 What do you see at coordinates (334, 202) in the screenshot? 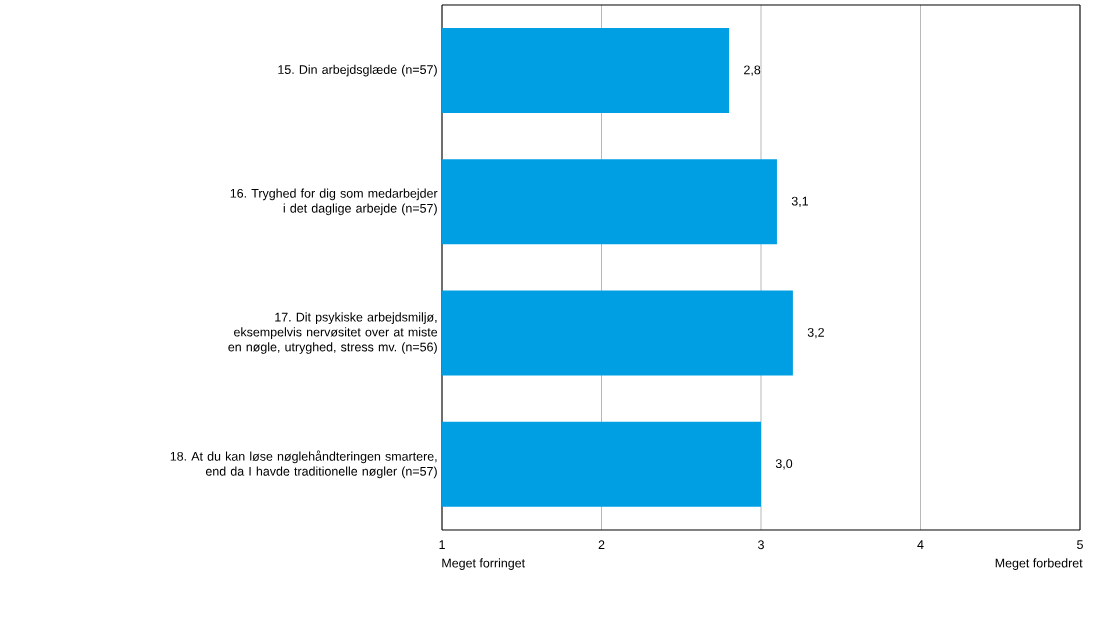
I see `y-tick-label: 16. Tryghed for dig som medarbejder i det daglige arbejde (n=57)` at bounding box center [334, 202].